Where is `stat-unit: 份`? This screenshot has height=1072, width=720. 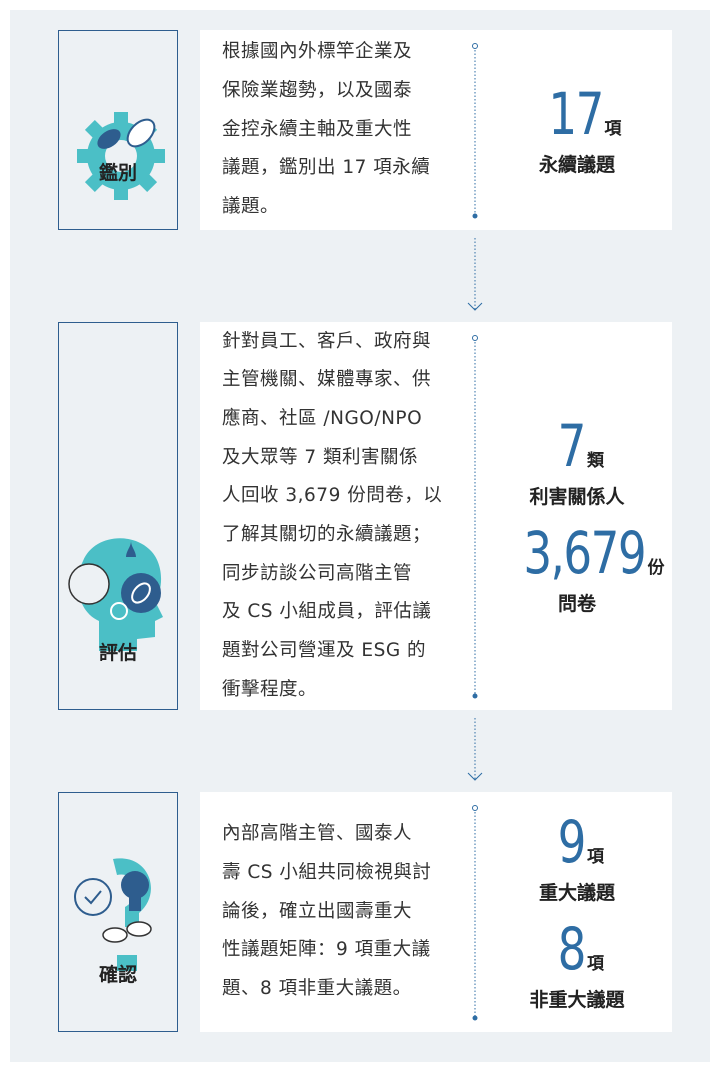 stat-unit: 份 is located at coordinates (656, 568).